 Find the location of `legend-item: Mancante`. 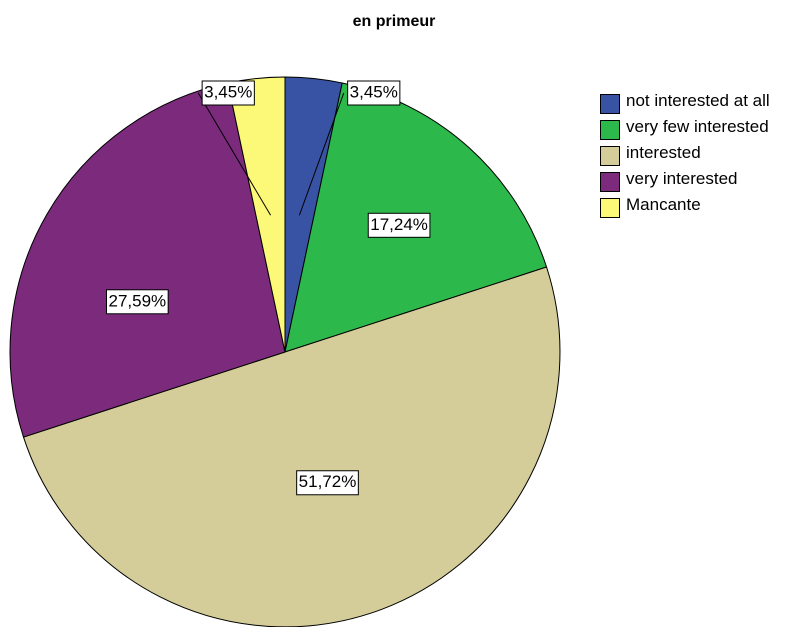

legend-item: Mancante is located at coordinates (690, 207).